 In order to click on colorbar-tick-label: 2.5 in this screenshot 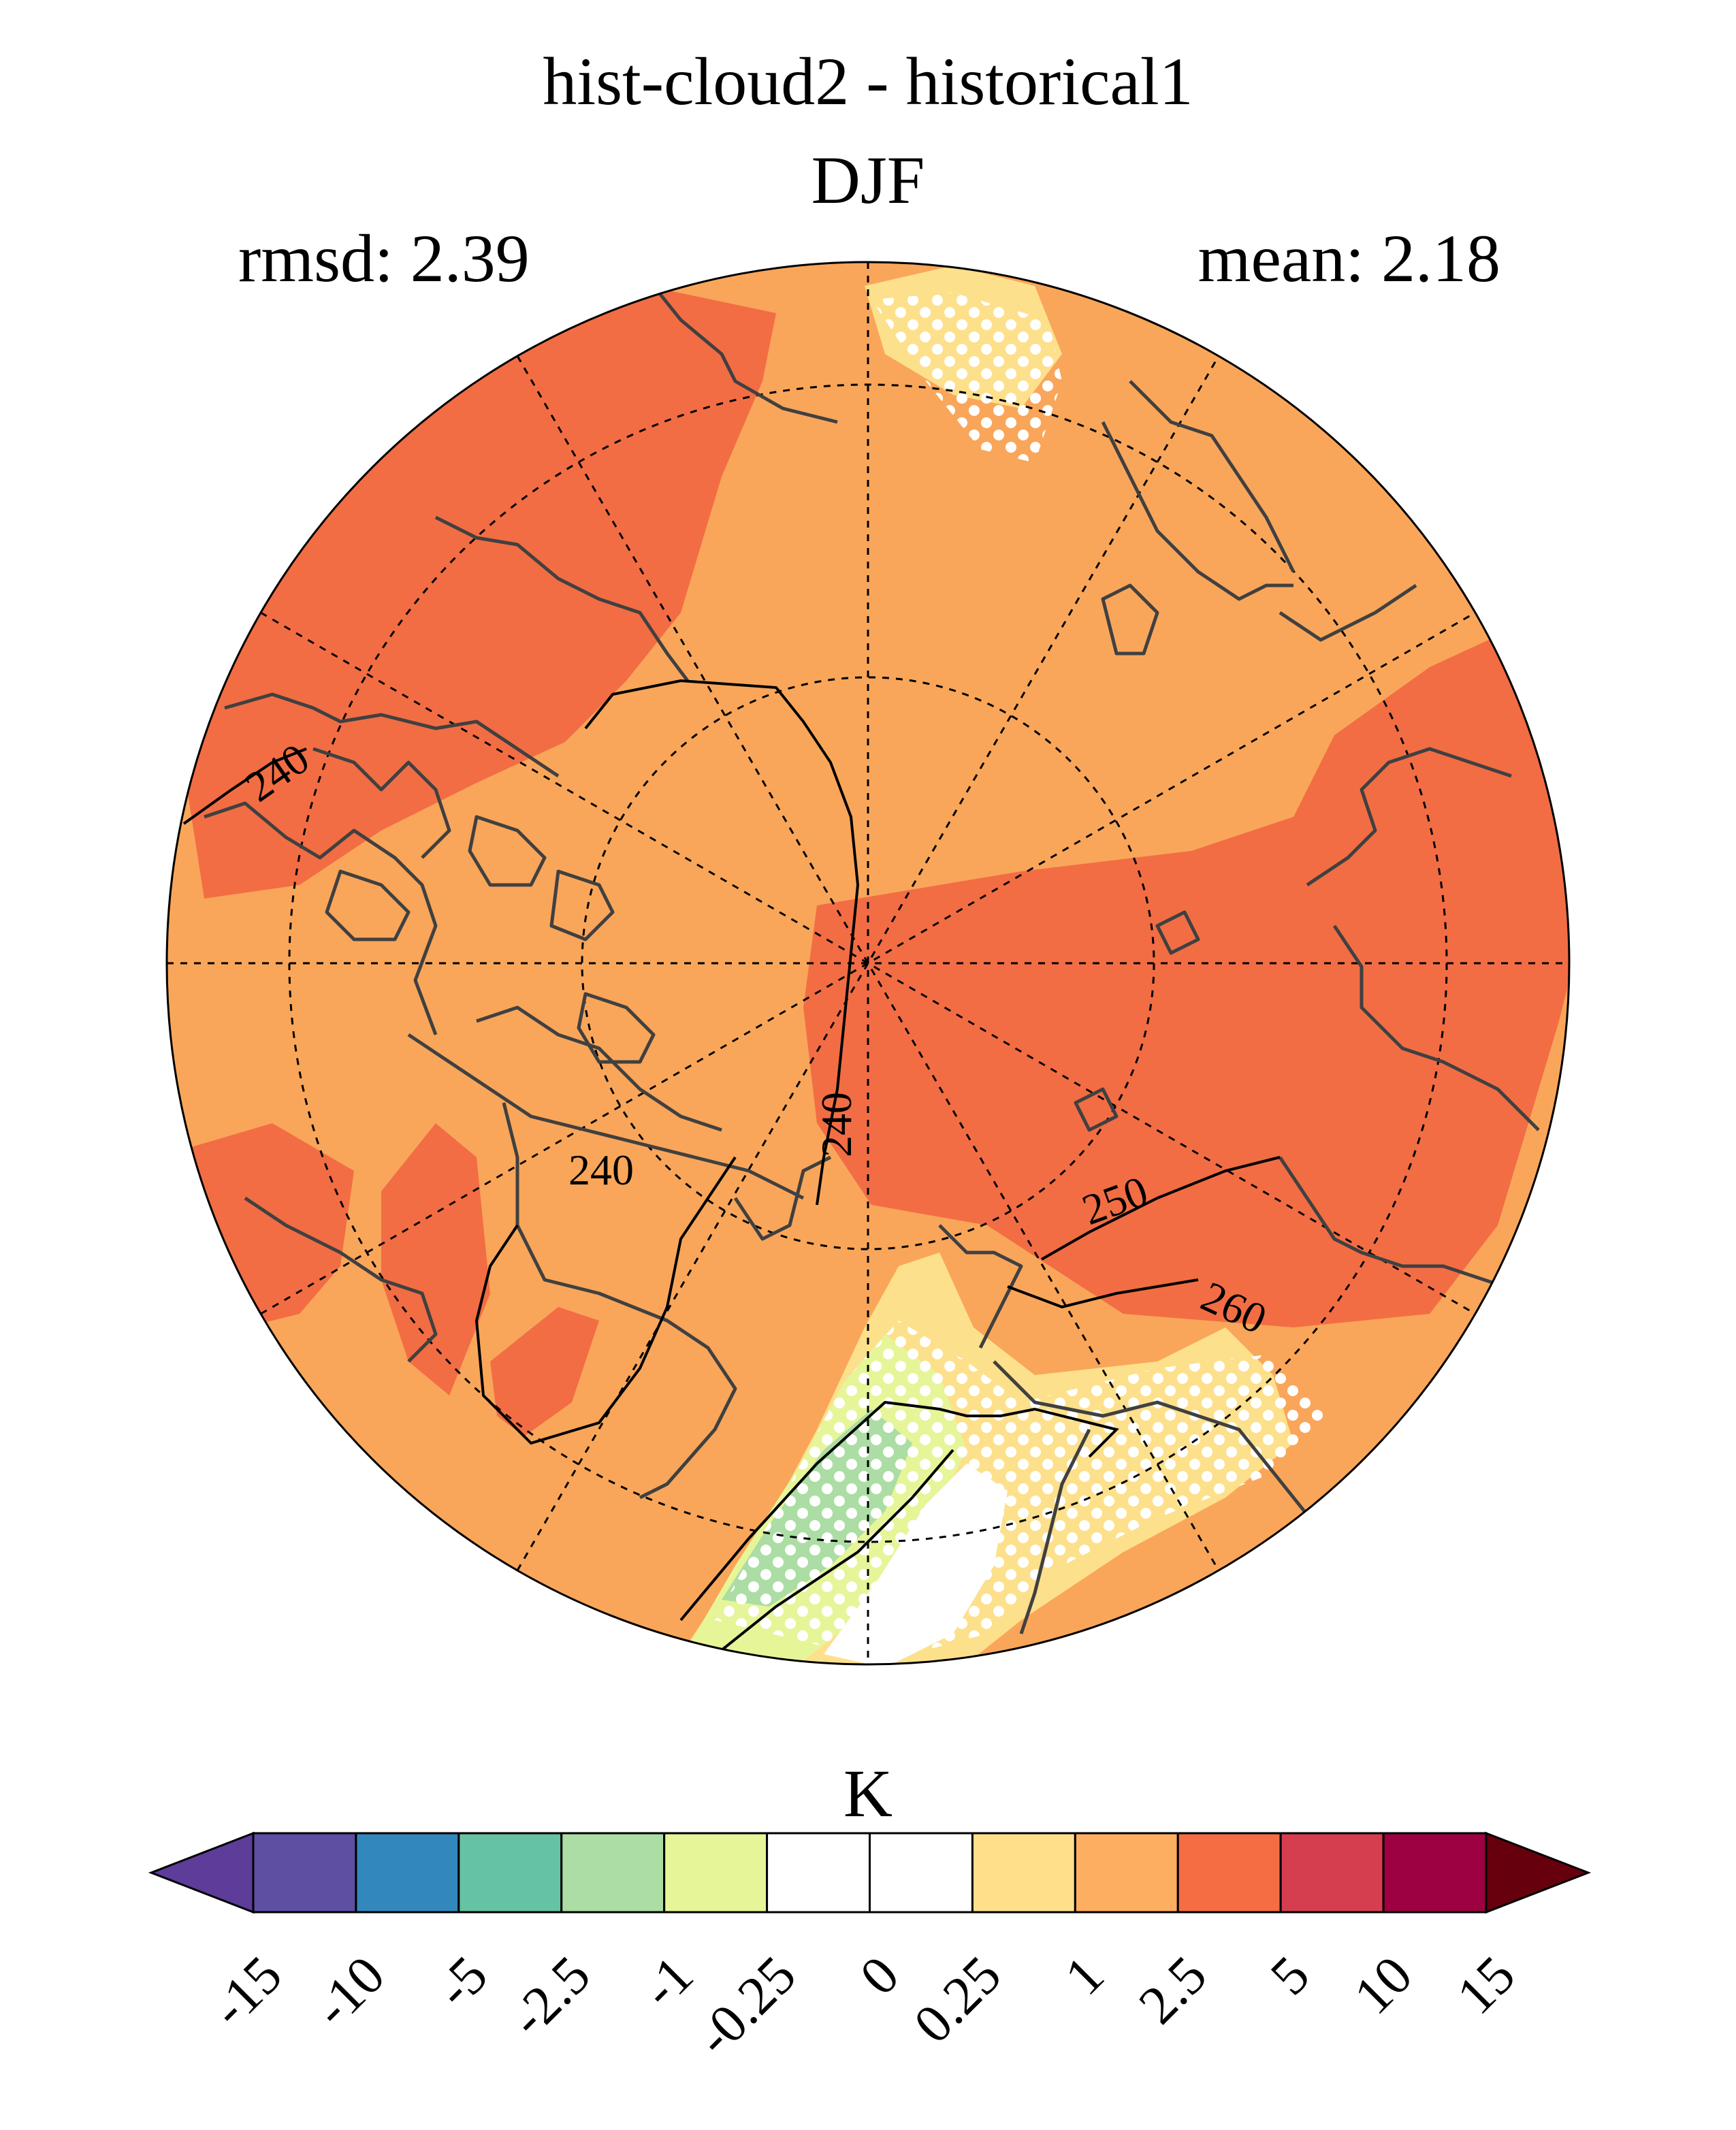, I will do `click(1173, 1990)`.